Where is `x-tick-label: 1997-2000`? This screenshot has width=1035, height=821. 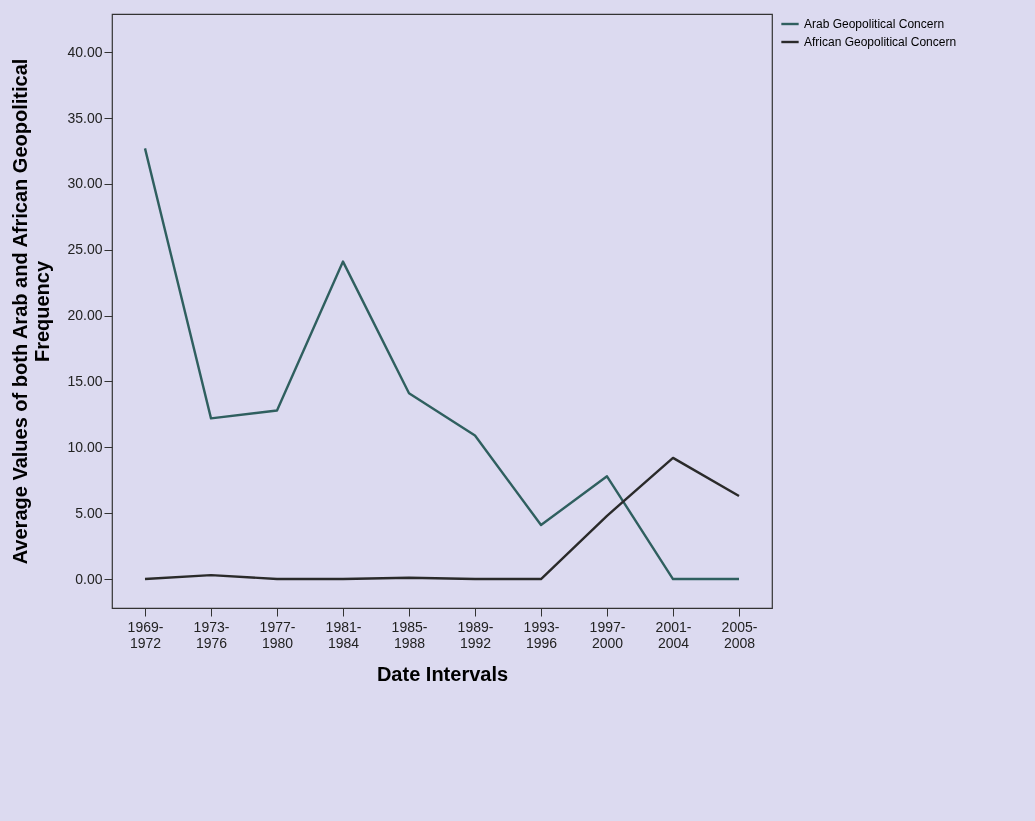 x-tick-label: 1997-2000 is located at coordinates (607, 634).